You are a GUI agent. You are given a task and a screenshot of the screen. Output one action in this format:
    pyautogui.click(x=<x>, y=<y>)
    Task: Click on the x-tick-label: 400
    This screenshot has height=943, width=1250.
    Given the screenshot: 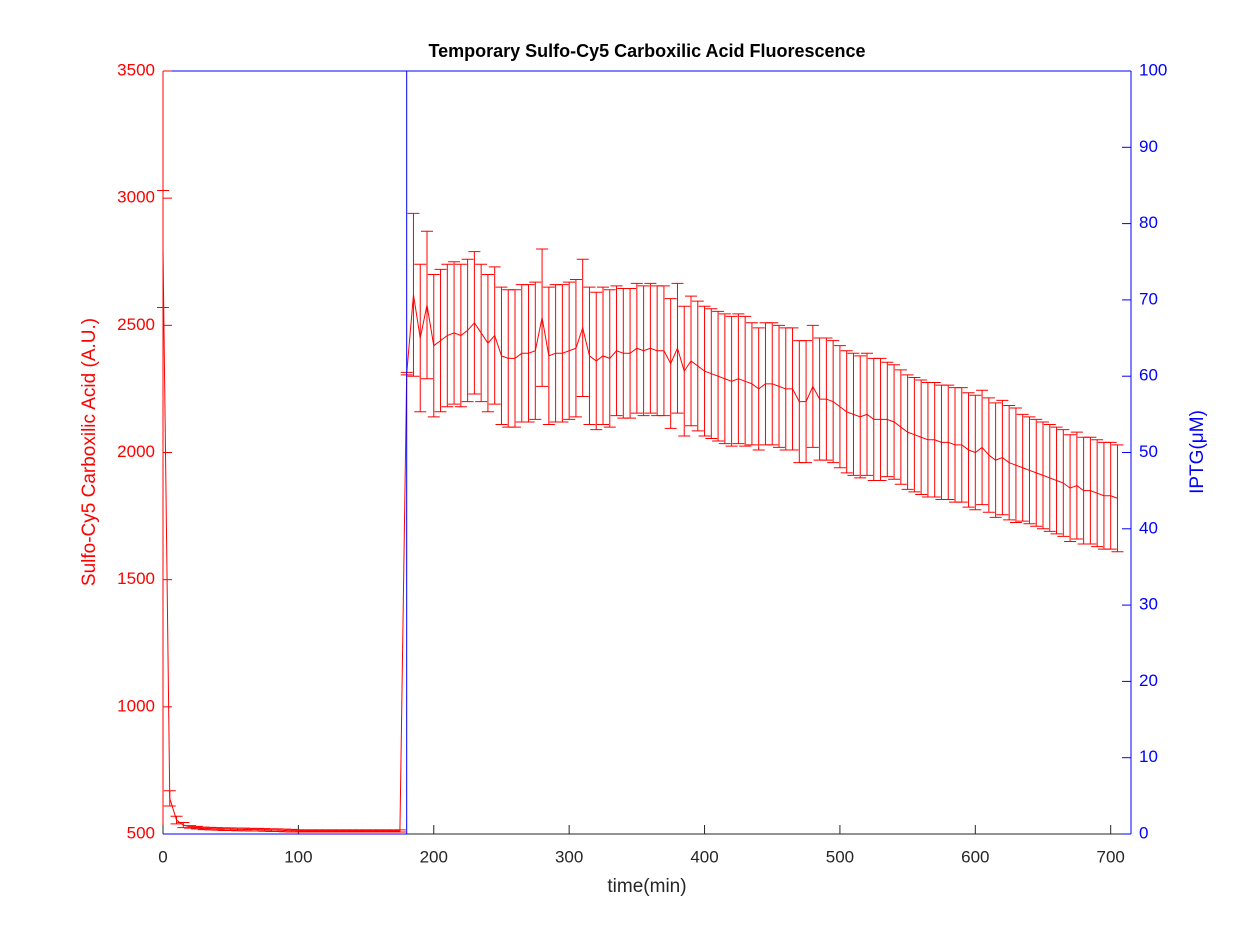 What is the action you would take?
    pyautogui.click(x=704, y=856)
    